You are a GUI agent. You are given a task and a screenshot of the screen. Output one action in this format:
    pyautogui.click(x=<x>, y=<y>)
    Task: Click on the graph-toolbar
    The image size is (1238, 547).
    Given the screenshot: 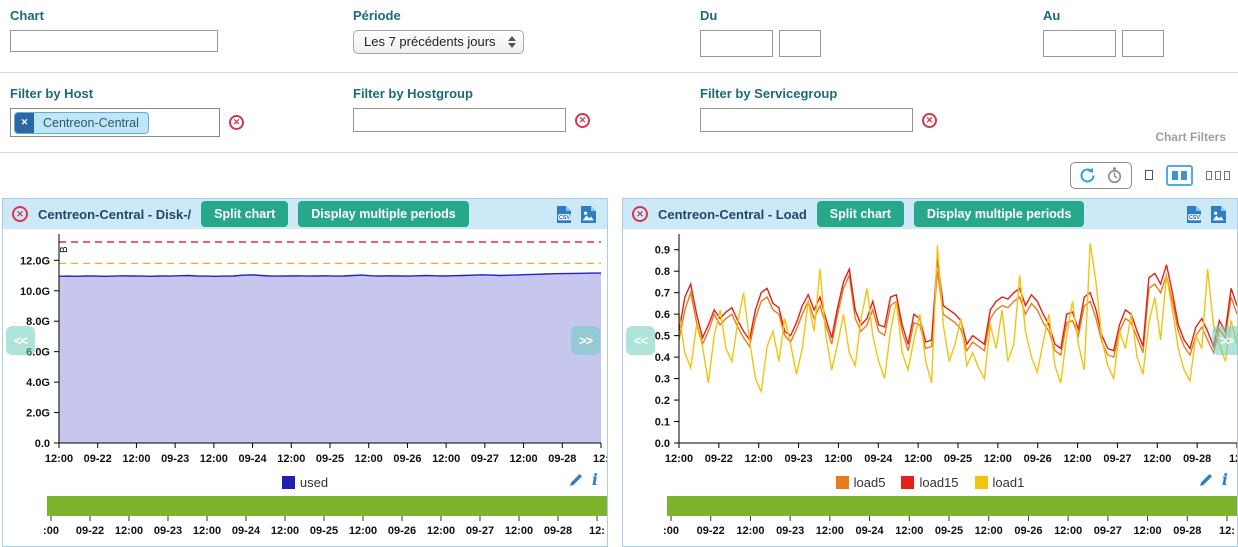 What is the action you would take?
    pyautogui.click(x=619, y=175)
    